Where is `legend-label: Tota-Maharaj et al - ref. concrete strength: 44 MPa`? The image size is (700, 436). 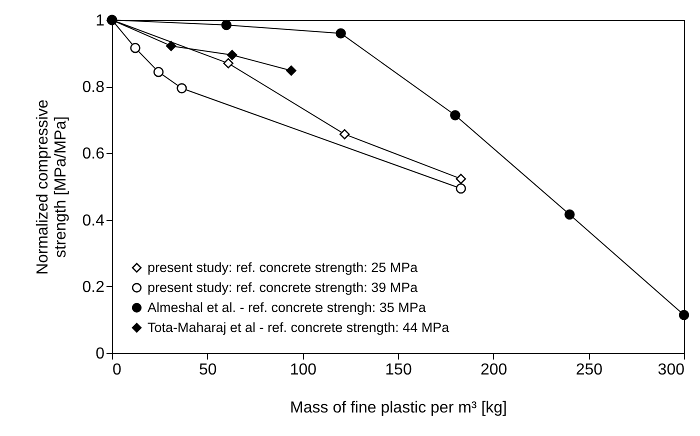 legend-label: Tota-Maharaj et al - ref. concrete strength: 44 MPa is located at coordinates (299, 327).